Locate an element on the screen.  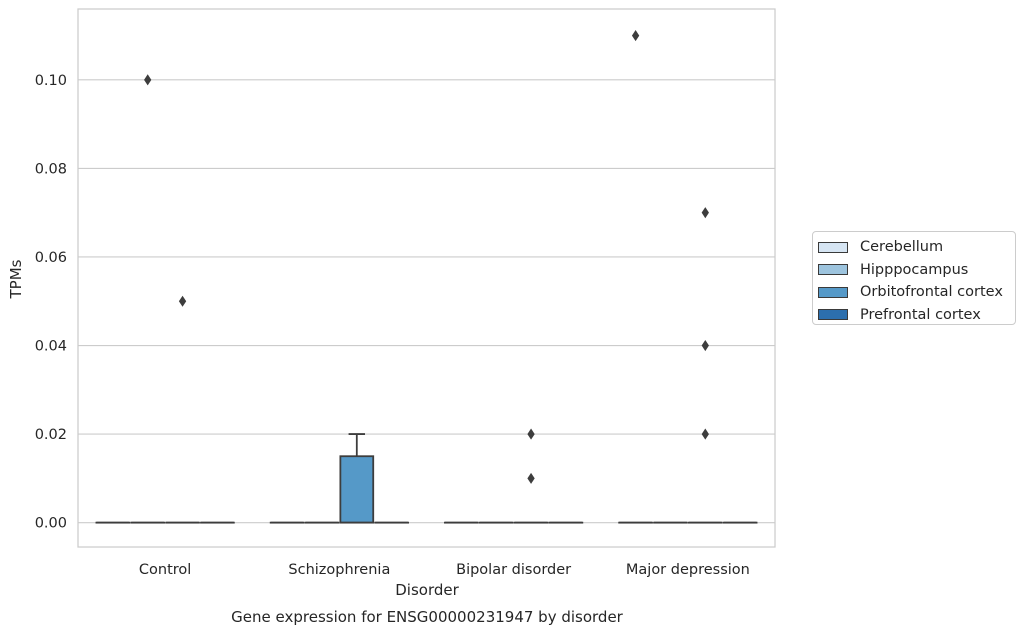
legend-swatch-orbitofrontal-cortex is located at coordinates (833, 292).